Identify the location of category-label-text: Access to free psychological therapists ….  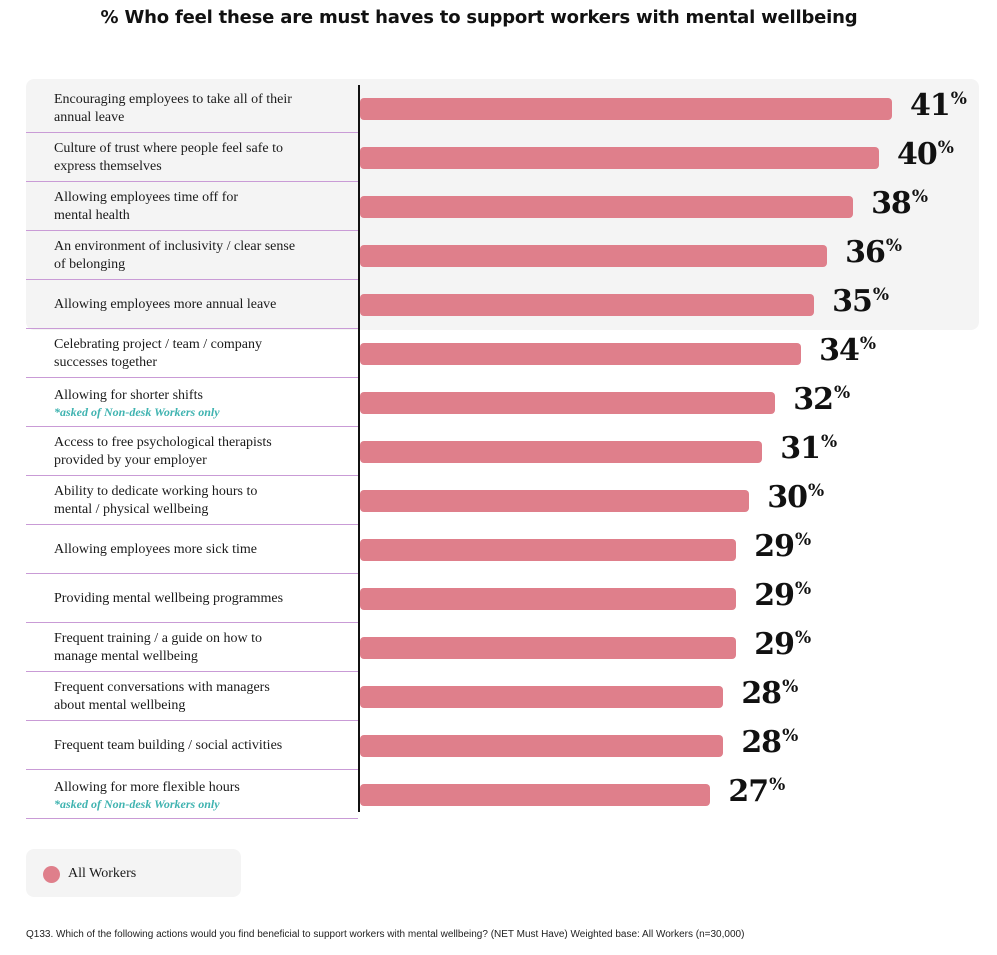
(163, 451).